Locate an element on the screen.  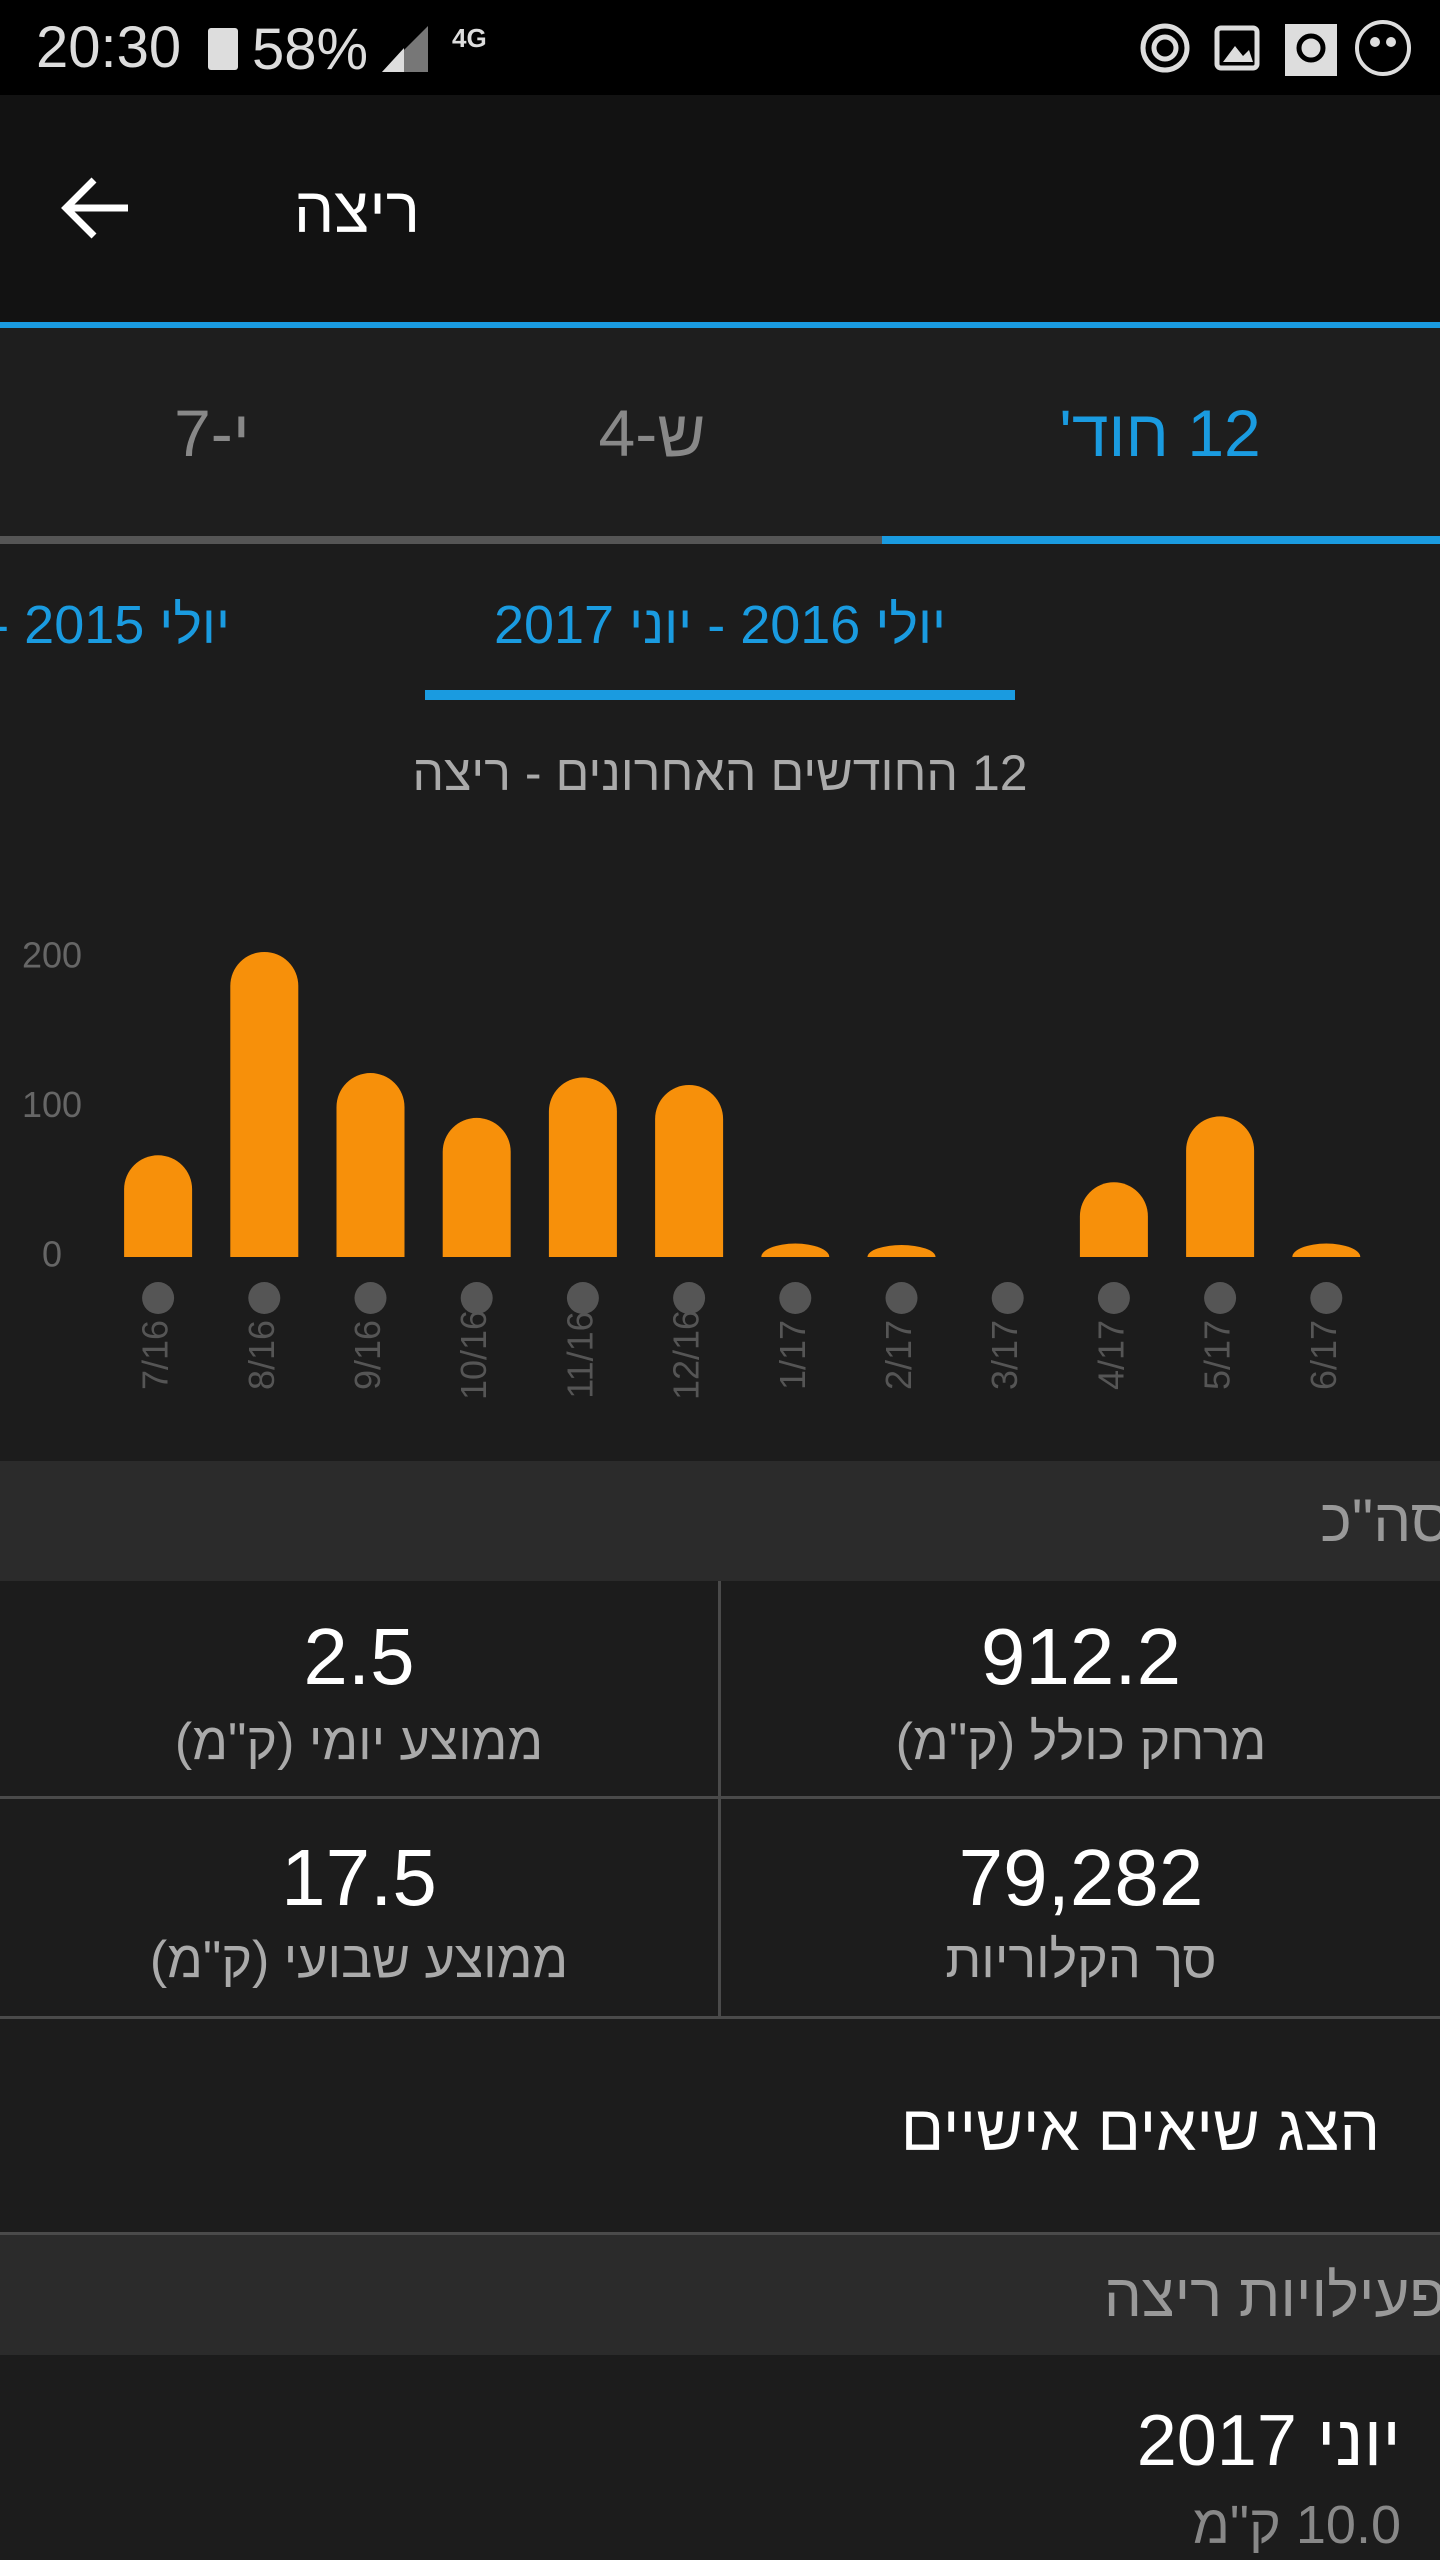
tab-track is located at coordinates (720, 540).